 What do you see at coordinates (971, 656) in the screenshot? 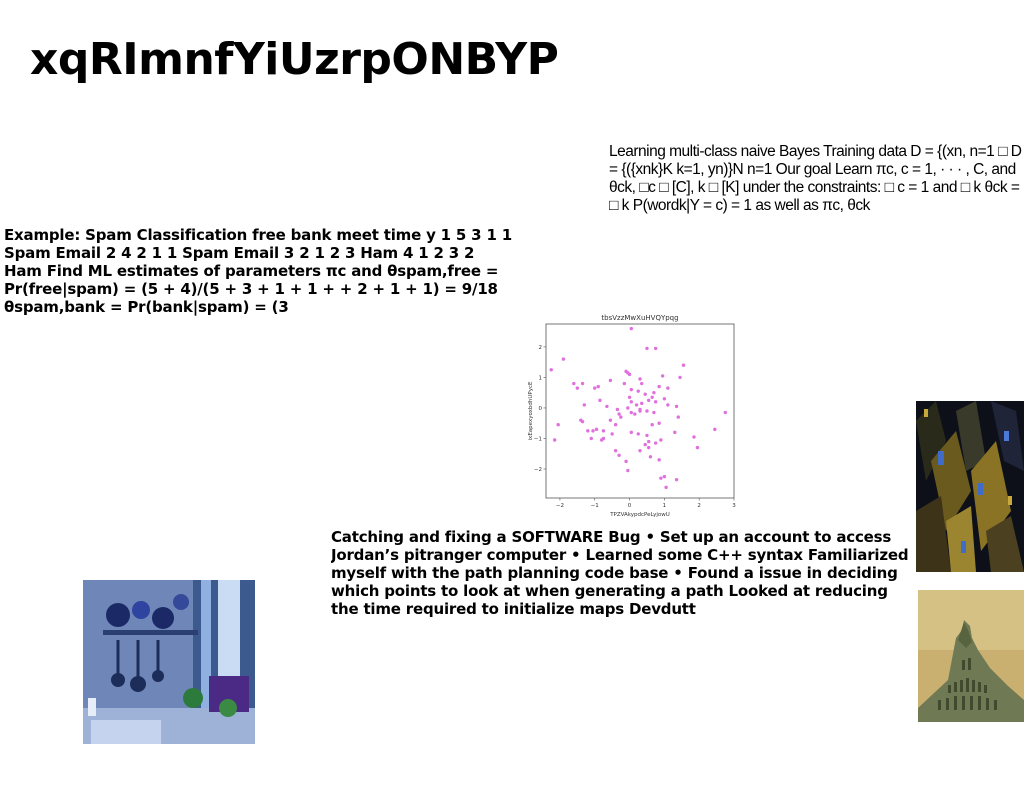
I see `photo-green-building` at bounding box center [971, 656].